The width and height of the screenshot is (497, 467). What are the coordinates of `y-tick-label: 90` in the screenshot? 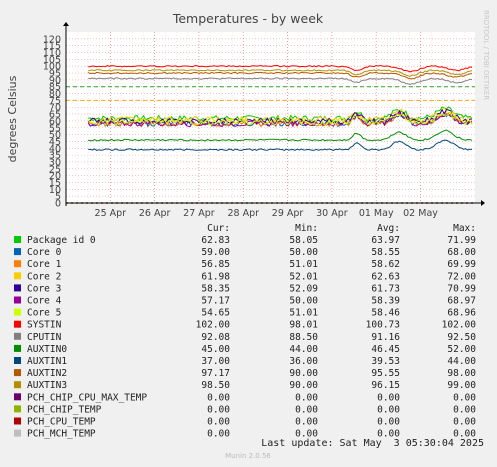 It's located at (55, 80).